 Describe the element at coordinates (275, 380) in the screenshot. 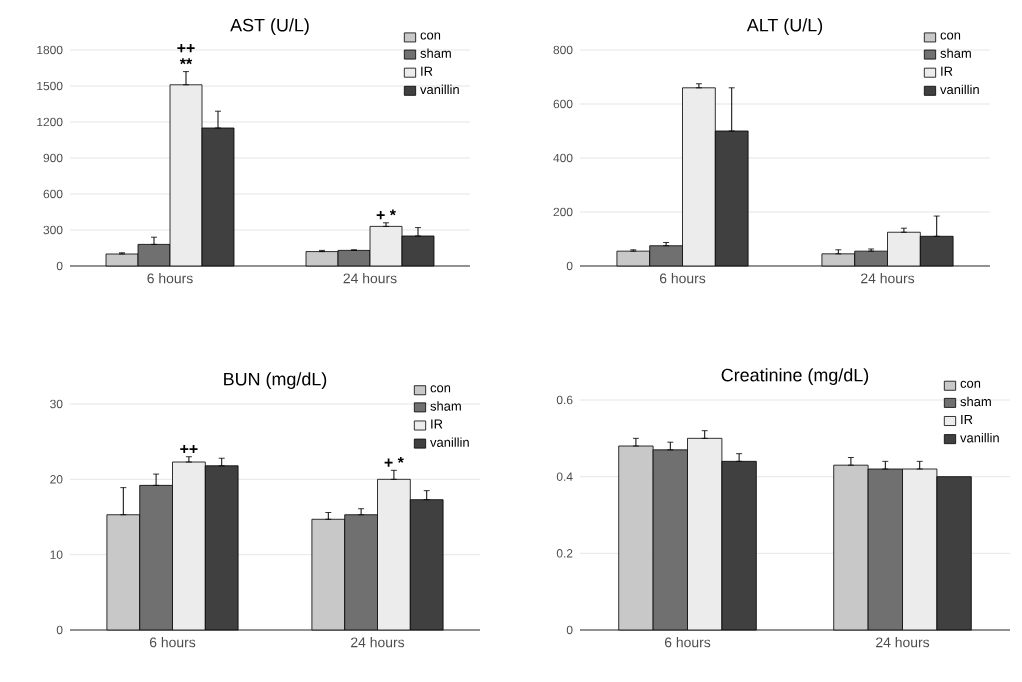

I see `chart-title: BUN (mg/dL)` at that location.